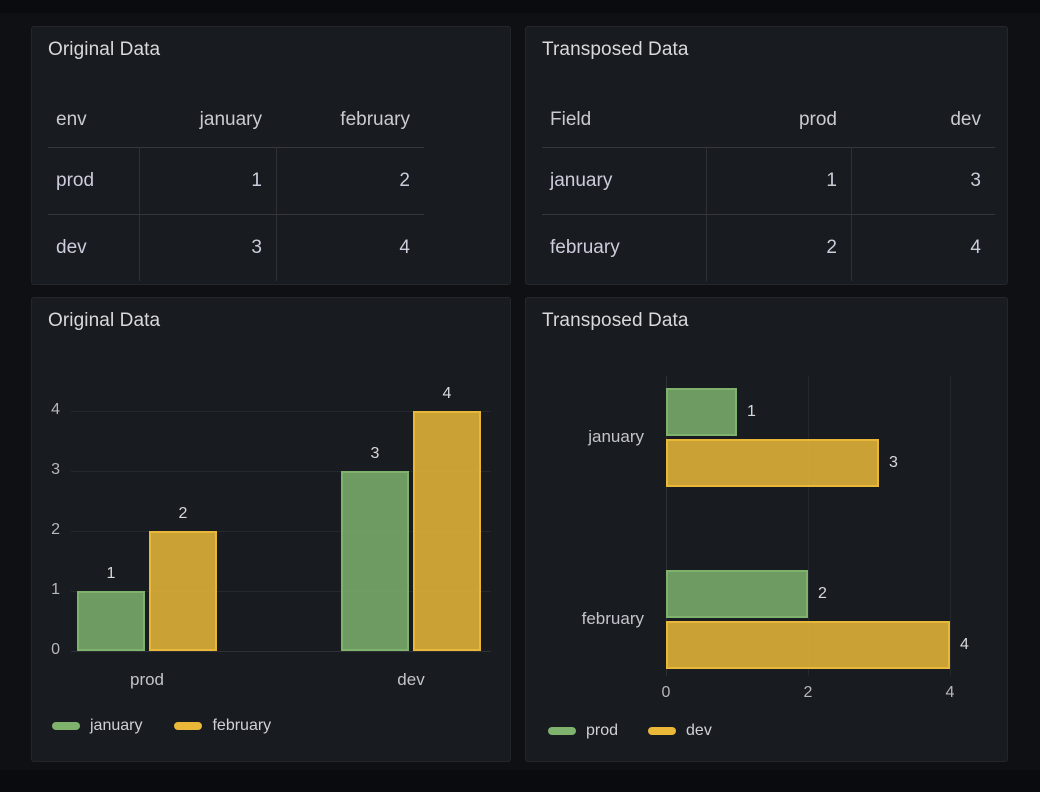 The width and height of the screenshot is (1040, 792). Describe the element at coordinates (737, 594) in the screenshot. I see `bar-prod-february` at that location.